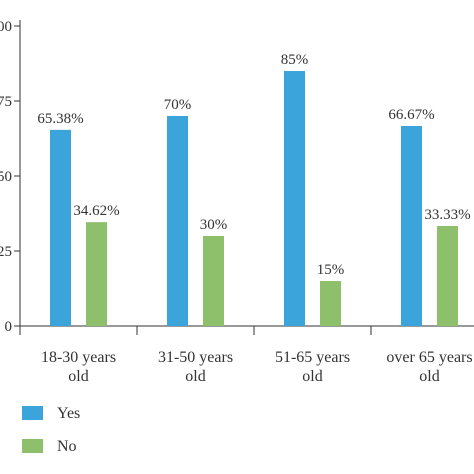 This screenshot has height=474, width=474. Describe the element at coordinates (331, 270) in the screenshot. I see `data-label-no-3: 15%` at that location.